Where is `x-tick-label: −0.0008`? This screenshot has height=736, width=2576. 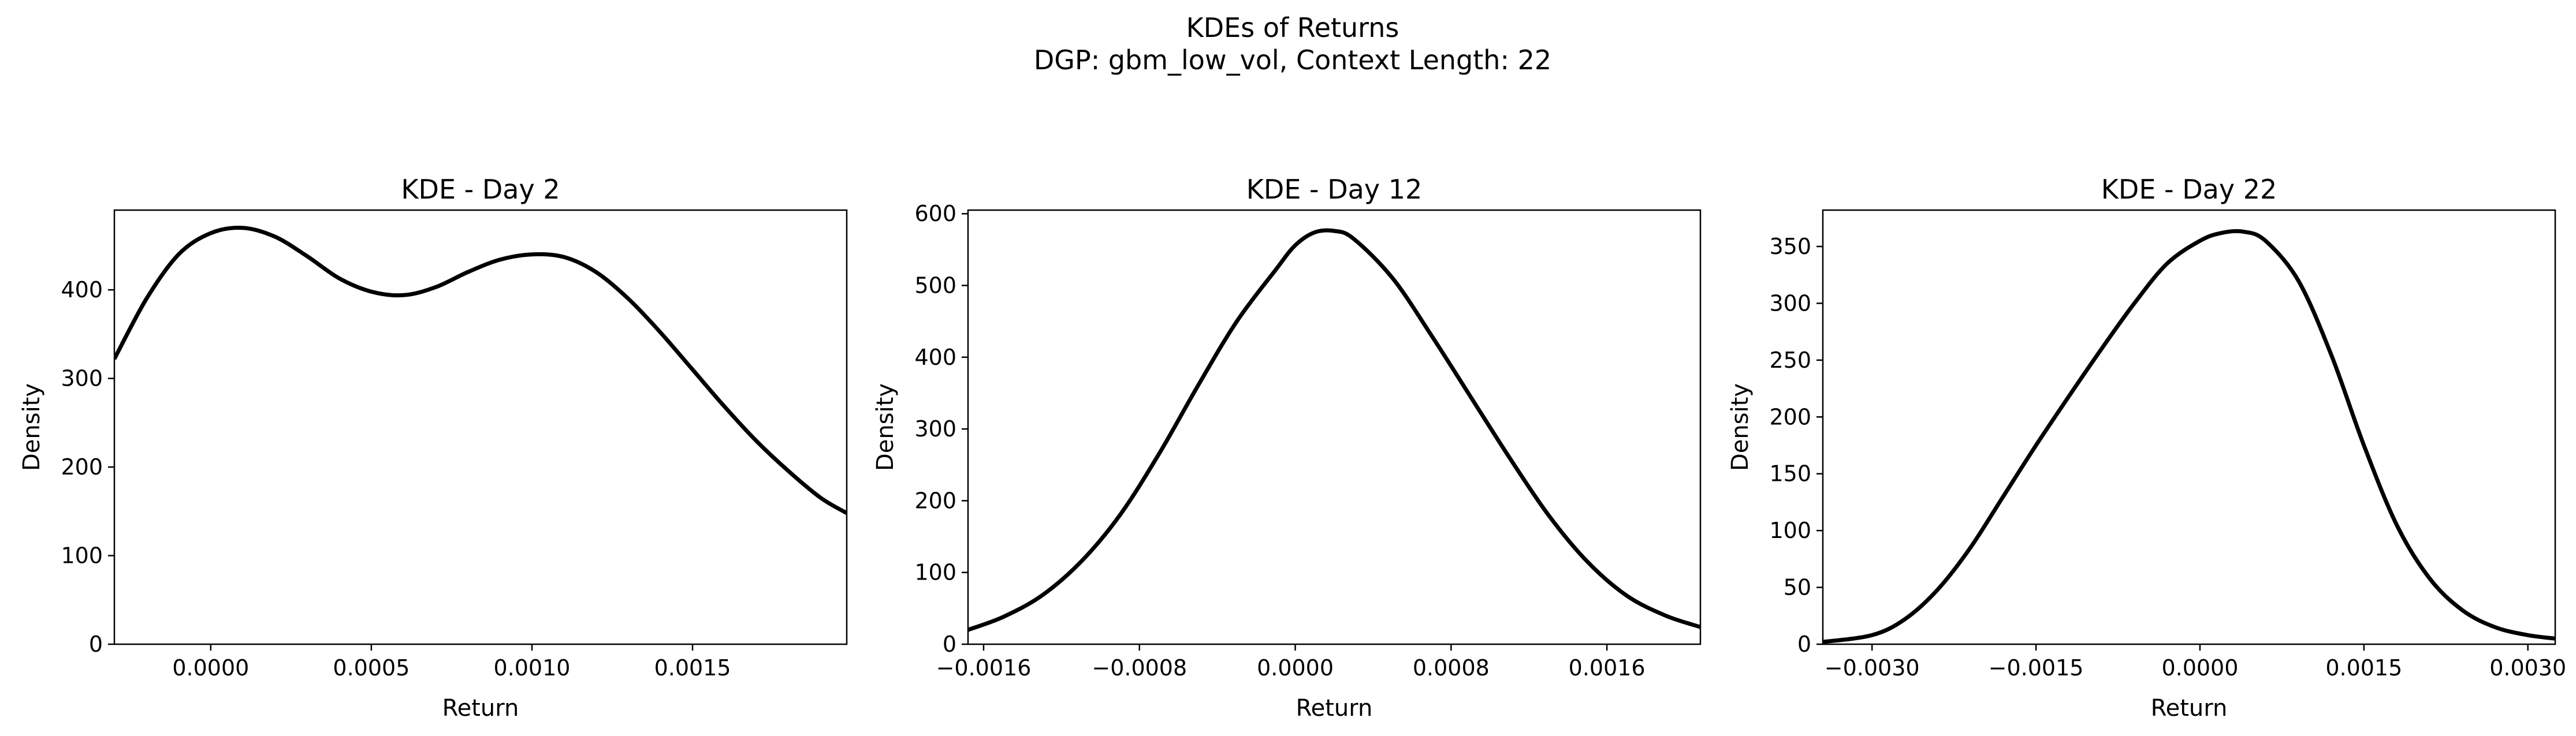 x-tick-label: −0.0008 is located at coordinates (1139, 668).